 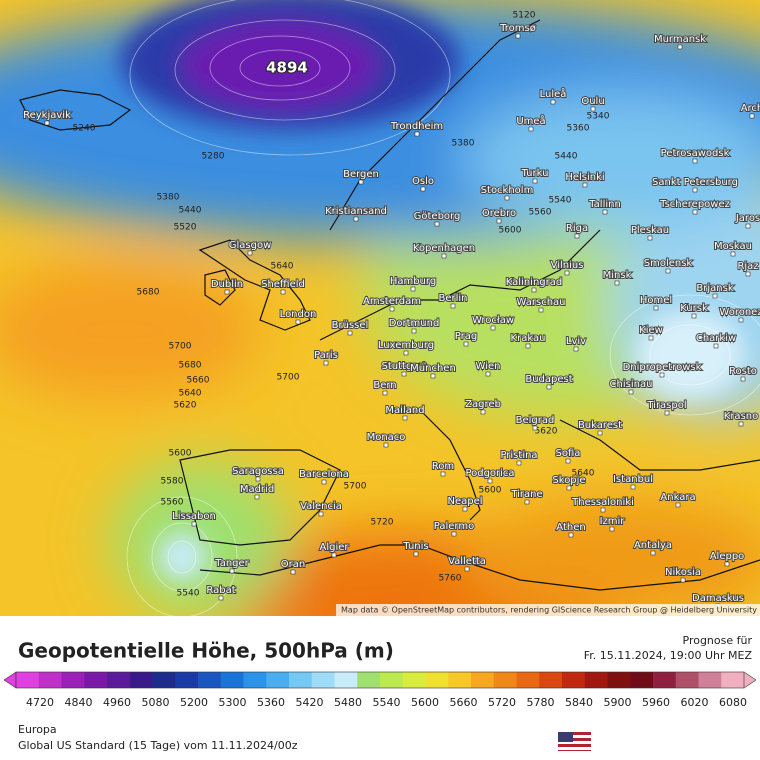 What do you see at coordinates (517, 28) in the screenshot?
I see `city-label: Tromsø` at bounding box center [517, 28].